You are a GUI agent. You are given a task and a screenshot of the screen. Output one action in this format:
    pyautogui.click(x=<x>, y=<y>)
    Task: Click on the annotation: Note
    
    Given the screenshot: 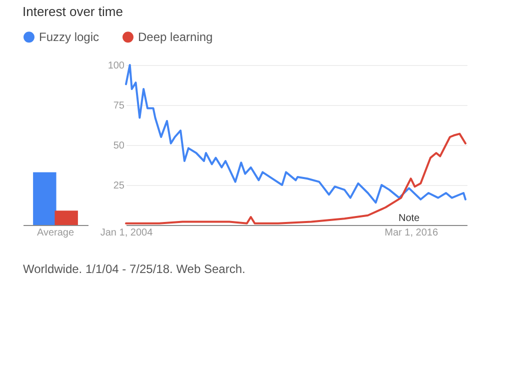 What is the action you would take?
    pyautogui.click(x=409, y=218)
    